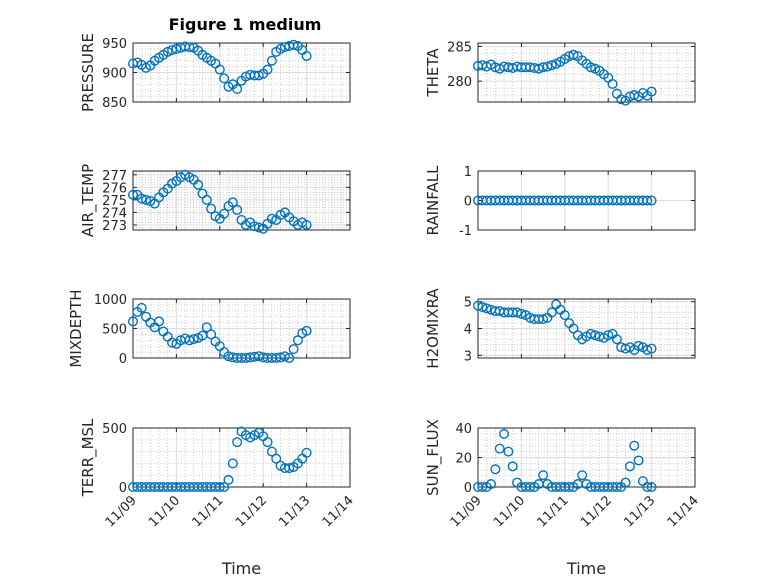 This screenshot has height=583, width=778. What do you see at coordinates (245, 24) in the screenshot?
I see `figure-title: Figure 1 medium` at bounding box center [245, 24].